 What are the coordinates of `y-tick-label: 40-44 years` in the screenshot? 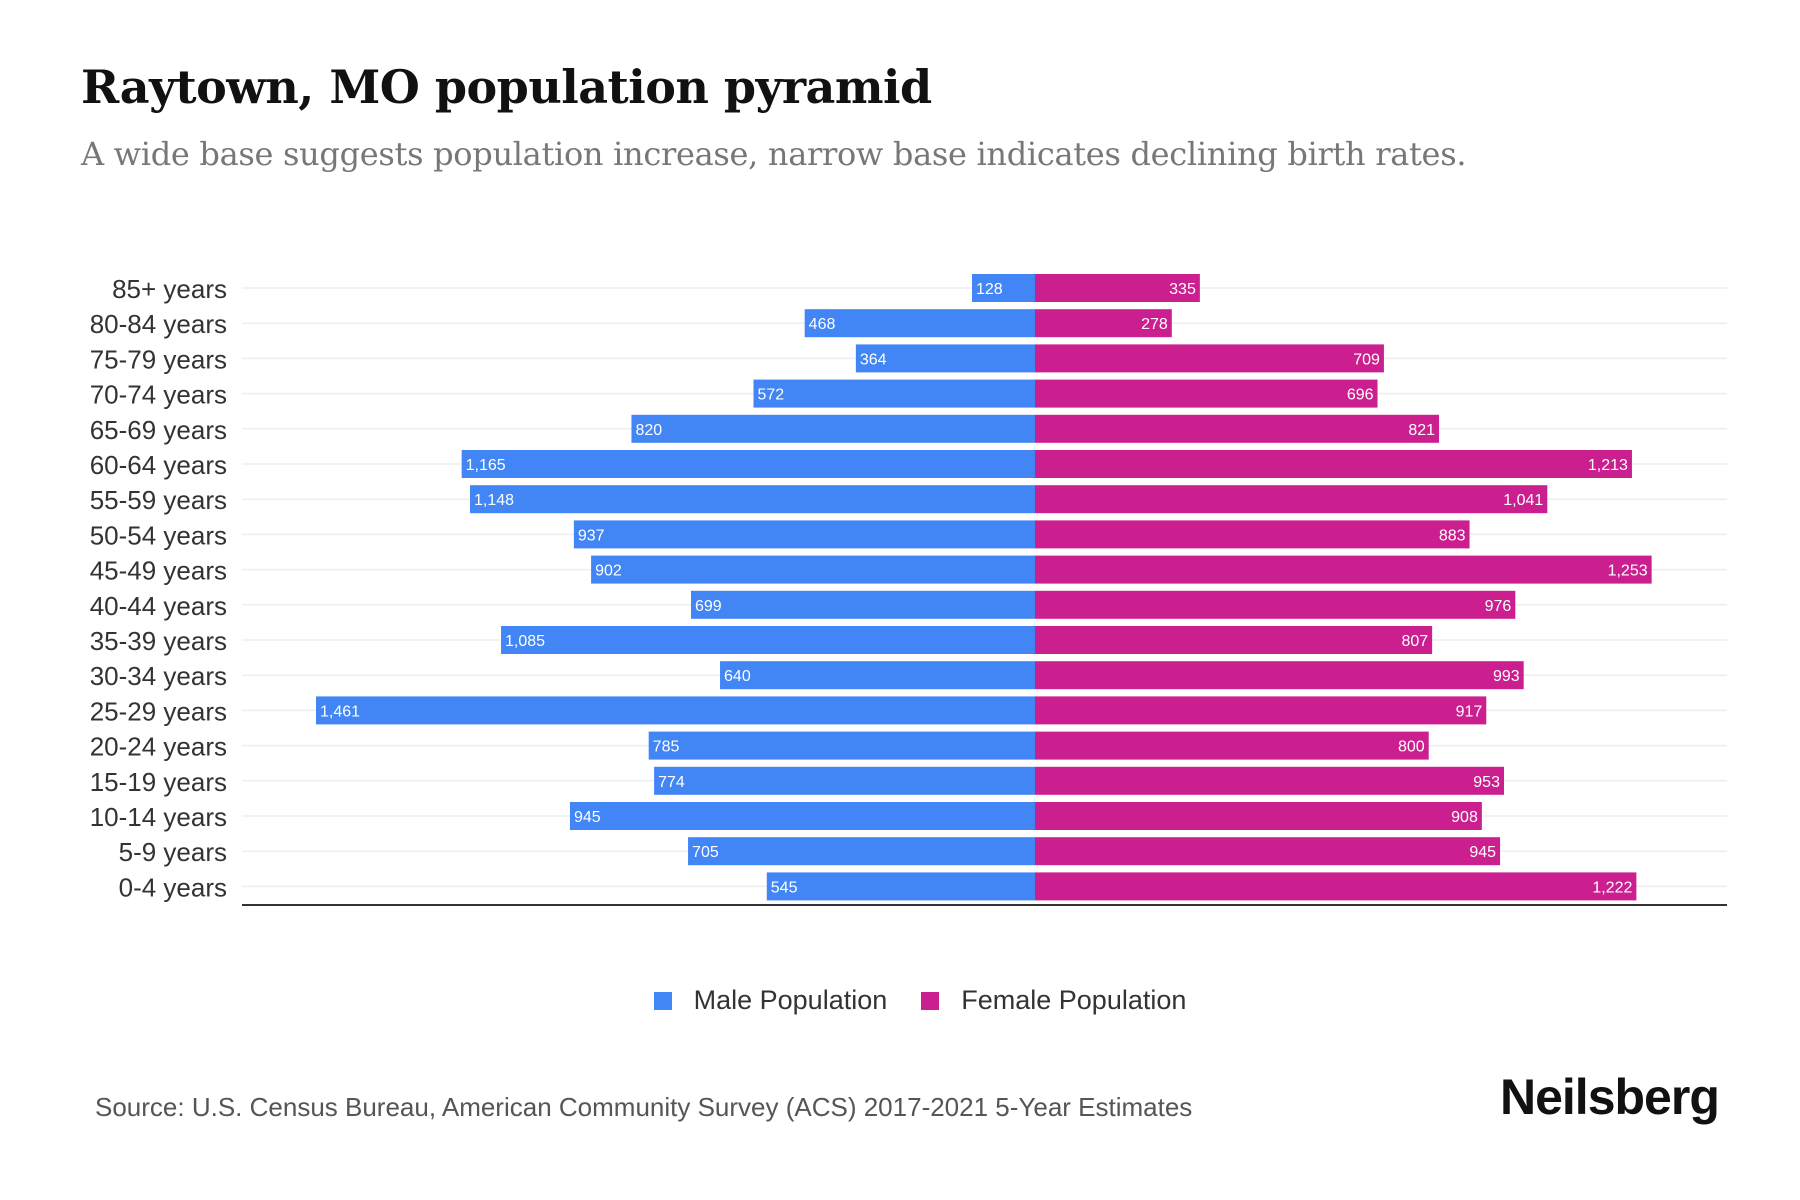 It's located at (158, 606).